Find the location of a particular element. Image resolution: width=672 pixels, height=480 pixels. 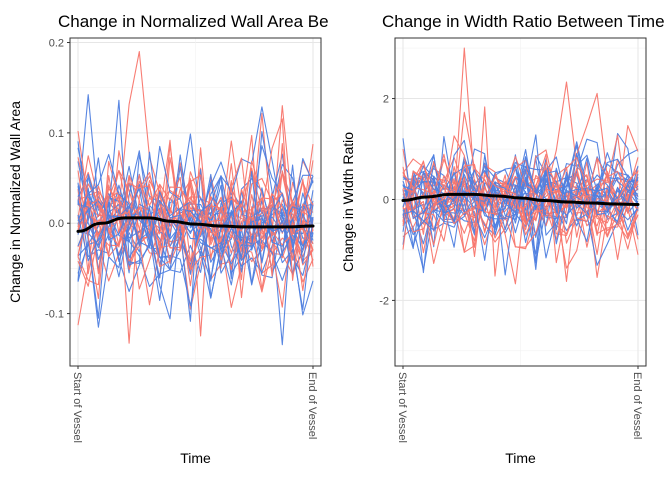

y-axis-label: Change in Width Ratio is located at coordinates (348, 202).